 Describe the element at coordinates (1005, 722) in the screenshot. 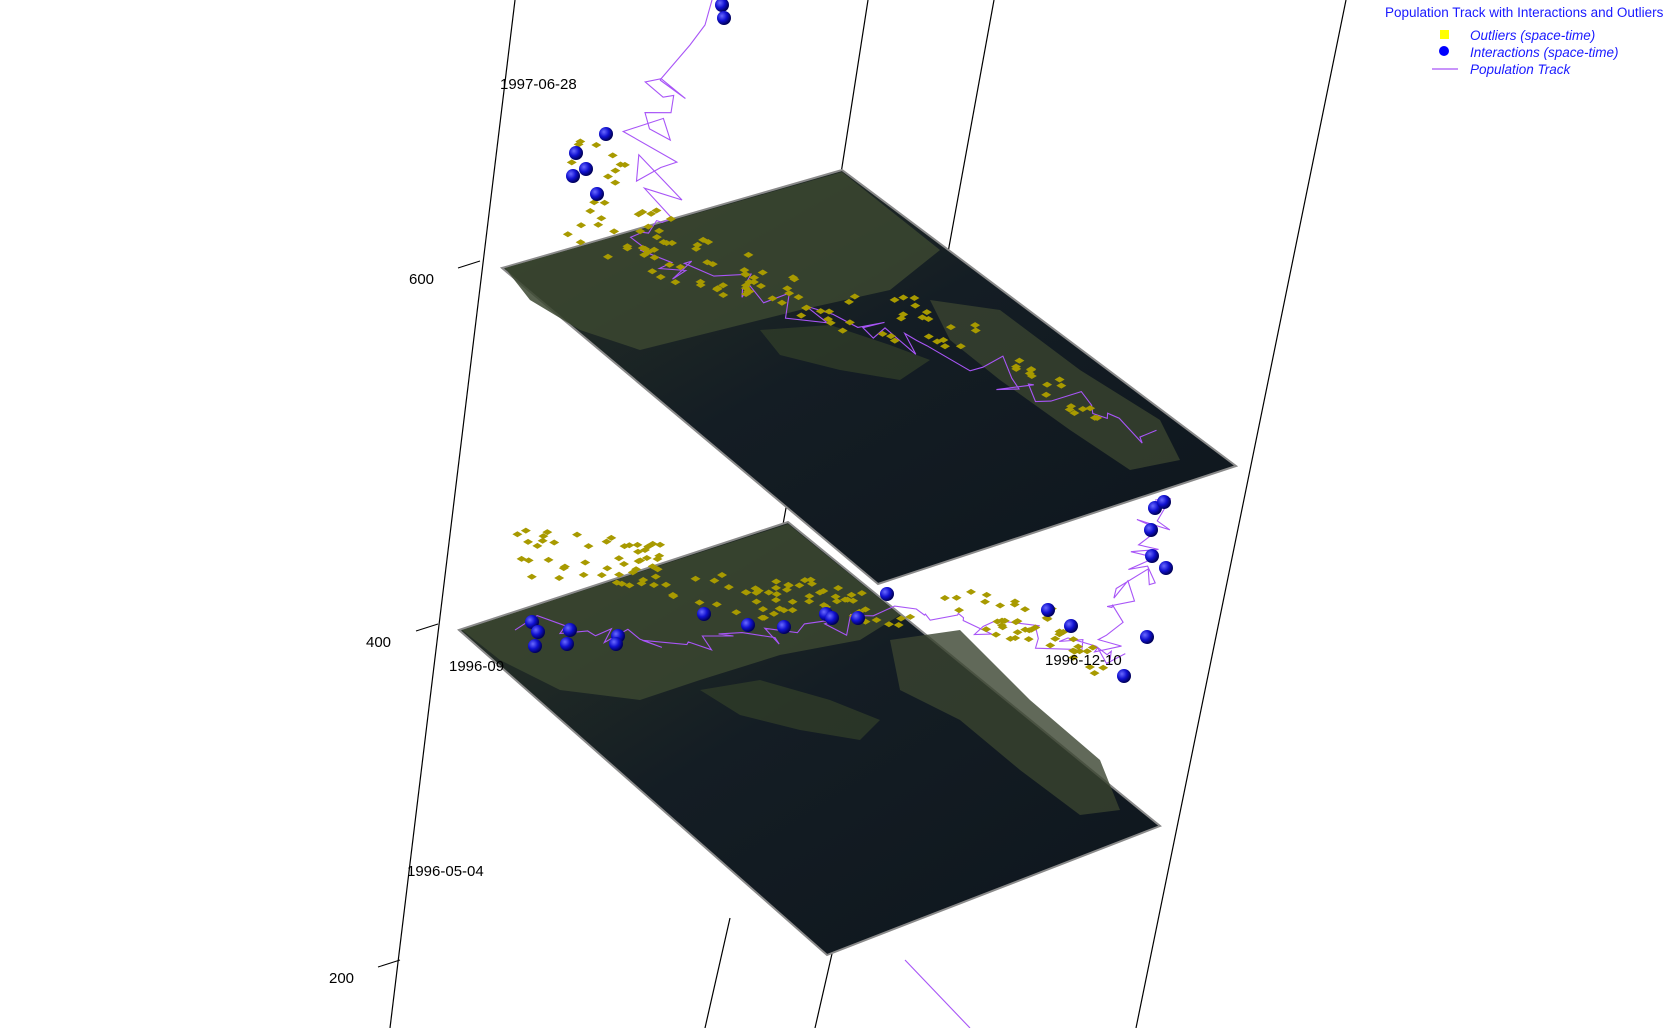

I see `map-plane-lower-land-south` at that location.